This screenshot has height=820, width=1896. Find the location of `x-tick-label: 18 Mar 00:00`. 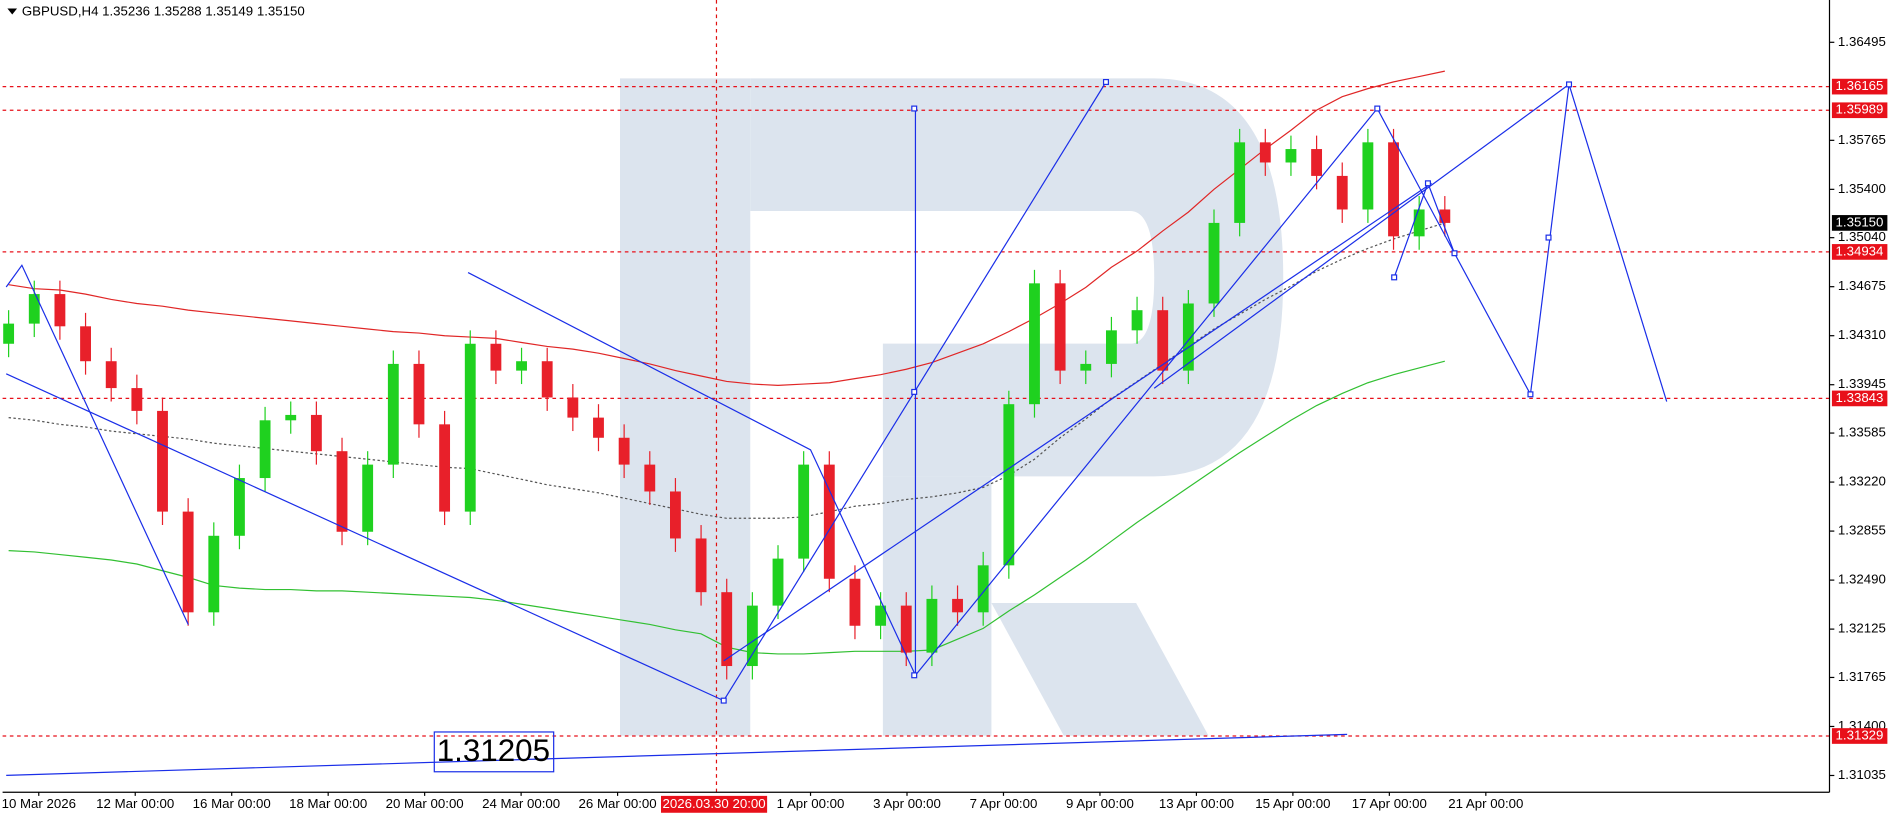

x-tick-label: 18 Mar 00:00 is located at coordinates (328, 803).